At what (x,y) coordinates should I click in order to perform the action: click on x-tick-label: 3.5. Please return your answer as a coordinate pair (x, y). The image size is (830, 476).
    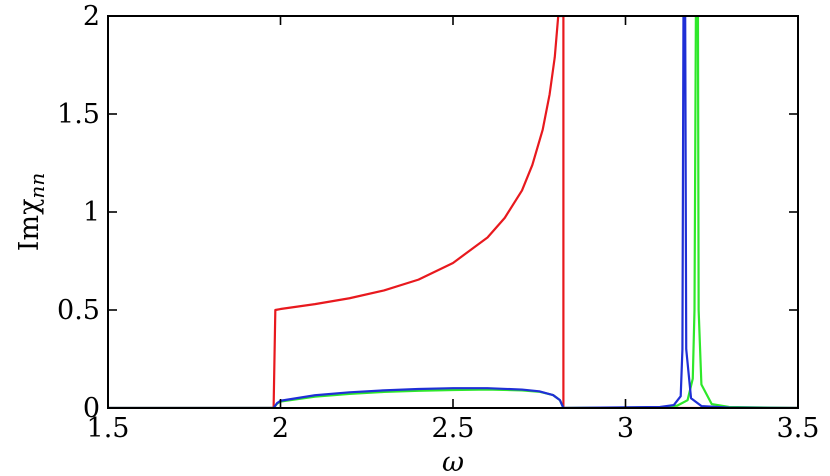
    Looking at the image, I should click on (798, 428).